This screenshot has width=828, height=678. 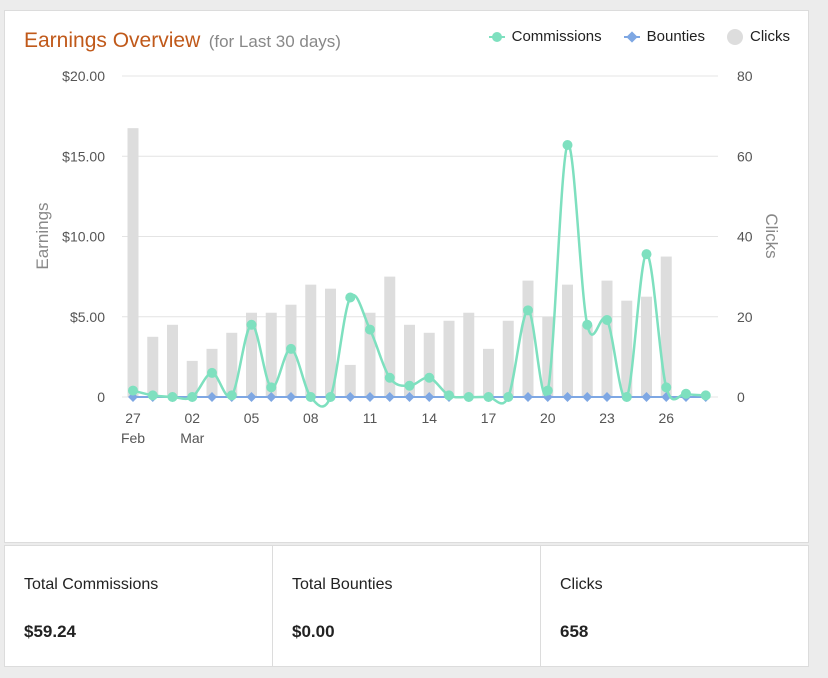 I want to click on legend-item-commissions: Commissions, so click(x=545, y=36).